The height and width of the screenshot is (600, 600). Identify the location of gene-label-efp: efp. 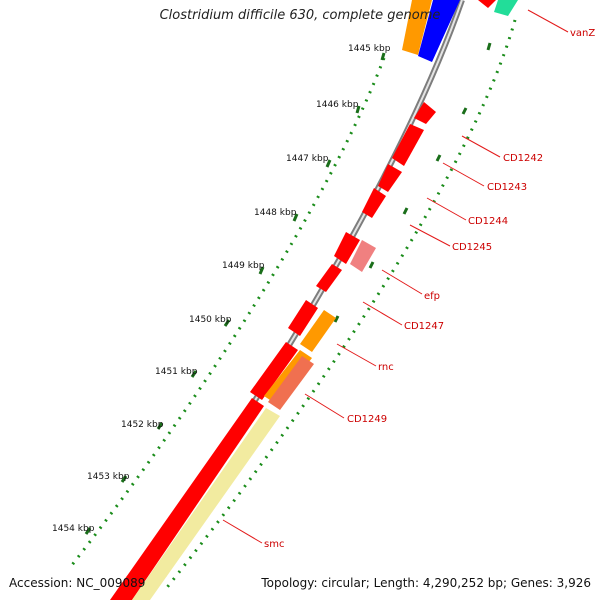
(432, 296).